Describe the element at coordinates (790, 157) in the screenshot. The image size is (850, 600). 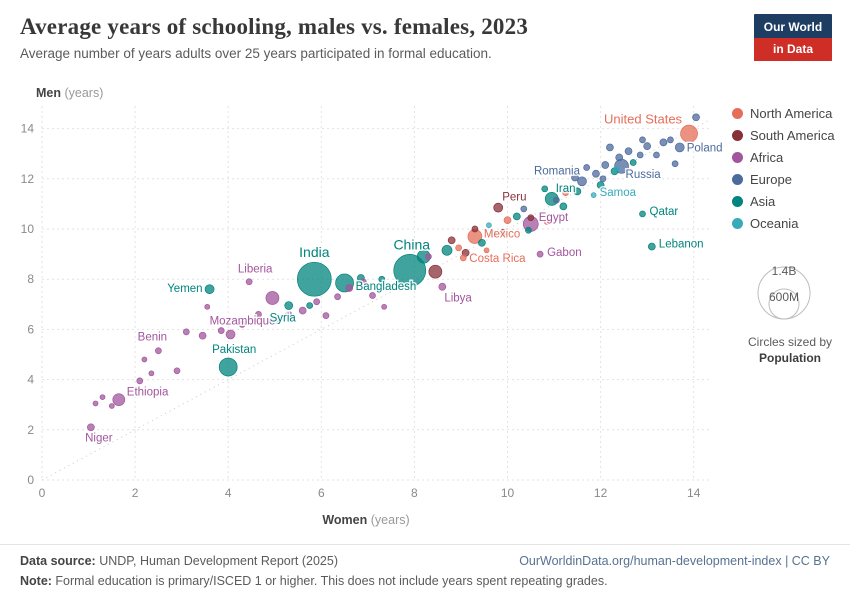
I see `legend-item-africa: Africa` at that location.